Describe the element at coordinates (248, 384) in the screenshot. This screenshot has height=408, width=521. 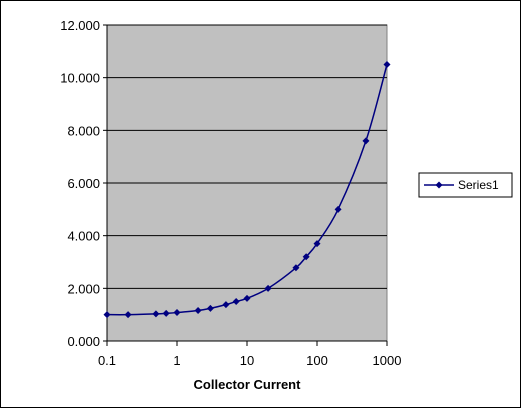
I see `x-axis-title: Collector Current` at that location.